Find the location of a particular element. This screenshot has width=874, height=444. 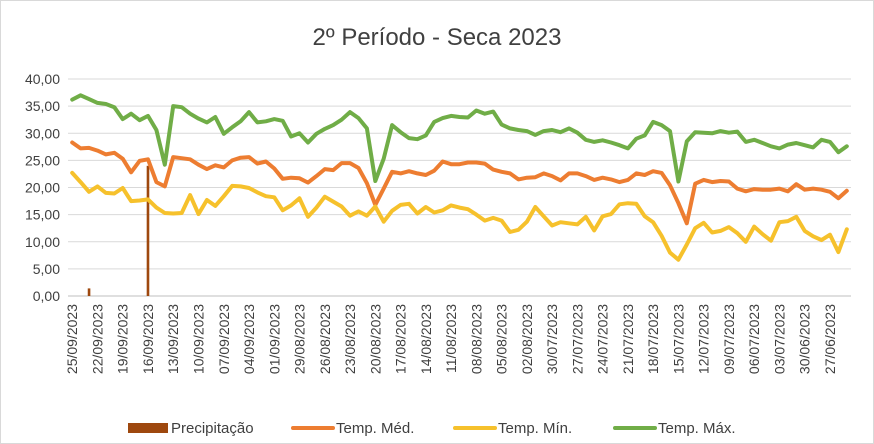

x-tick-label: 01/09/2023 is located at coordinates (274, 339).